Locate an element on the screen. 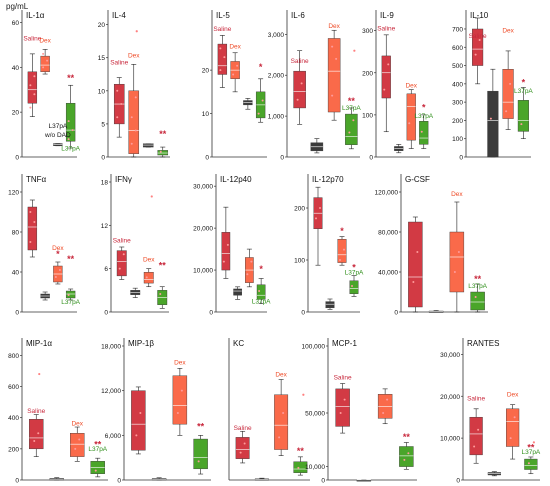  outlier-point is located at coordinates (303, 394).